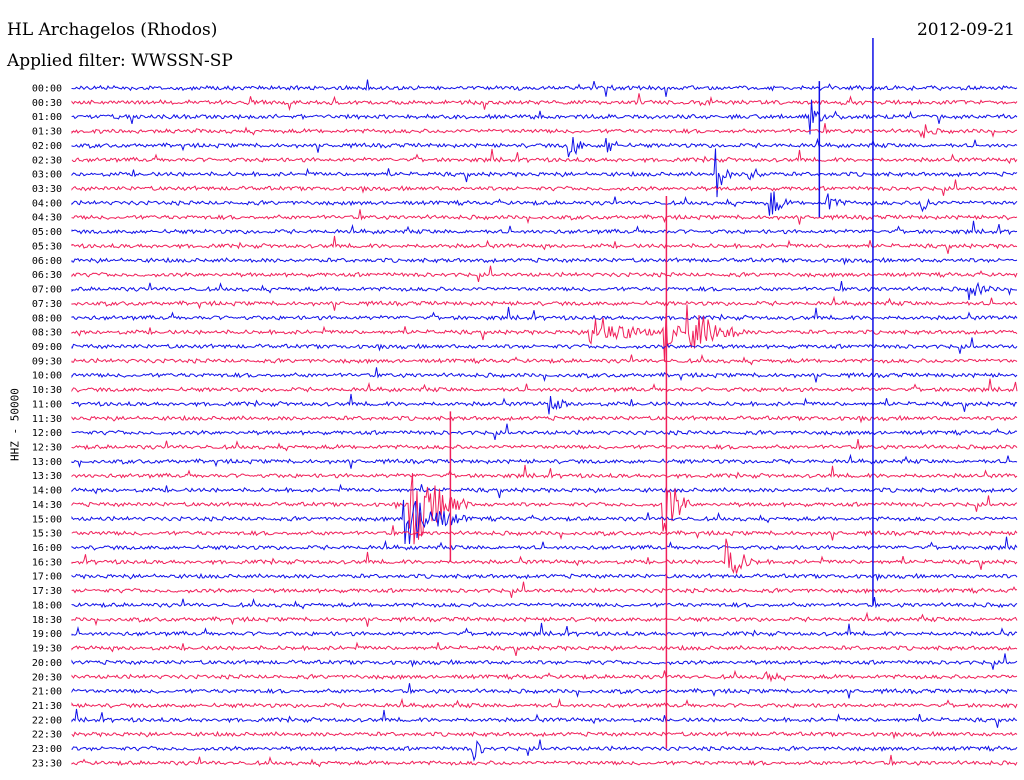 The width and height of the screenshot is (1024, 780). What do you see at coordinates (47, 376) in the screenshot?
I see `time-tick-label: 10:00` at bounding box center [47, 376].